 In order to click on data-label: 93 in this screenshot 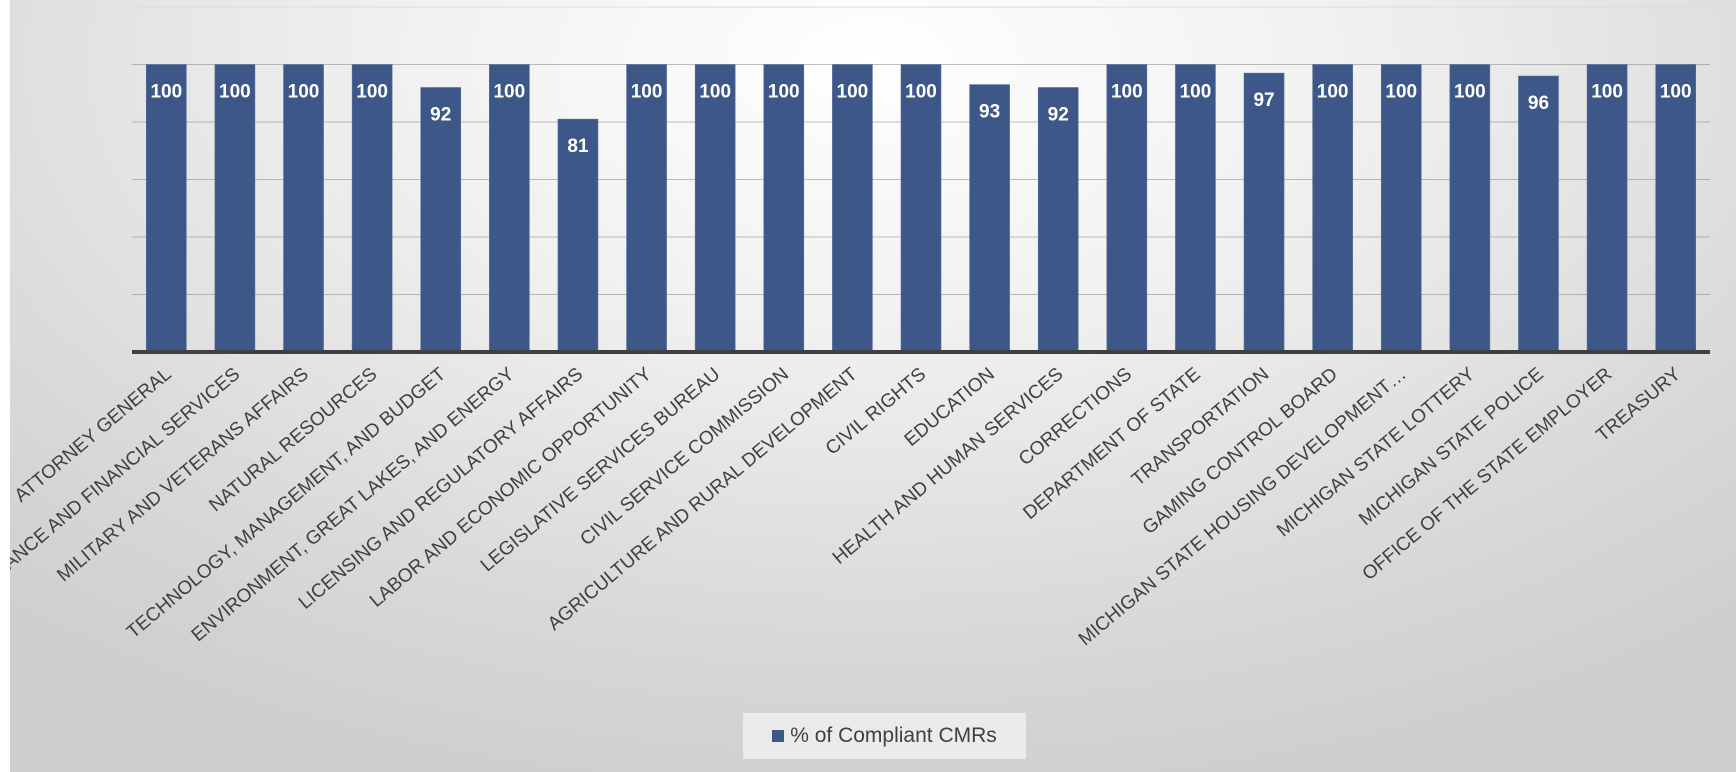, I will do `click(989, 112)`.